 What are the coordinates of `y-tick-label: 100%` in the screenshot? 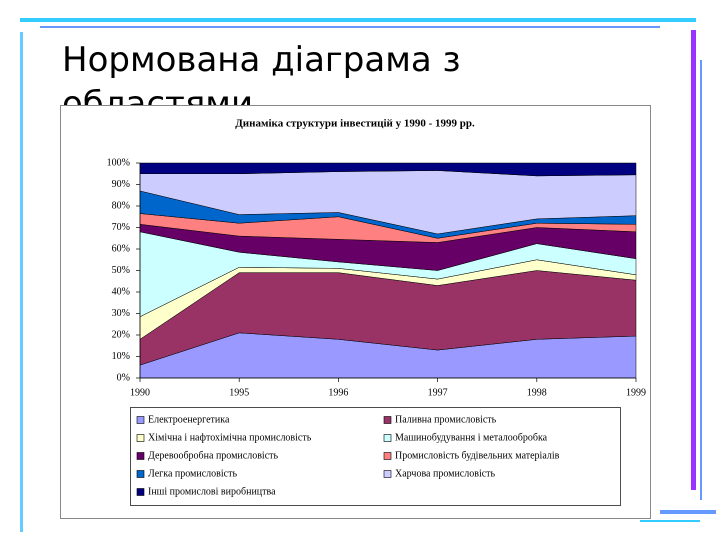 It's located at (118, 162).